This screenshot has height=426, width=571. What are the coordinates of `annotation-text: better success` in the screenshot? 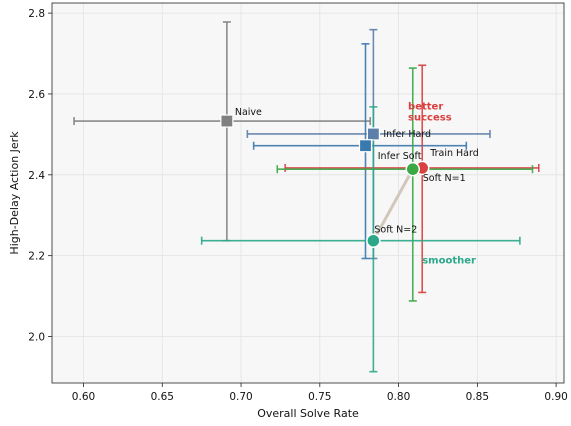 It's located at (430, 112).